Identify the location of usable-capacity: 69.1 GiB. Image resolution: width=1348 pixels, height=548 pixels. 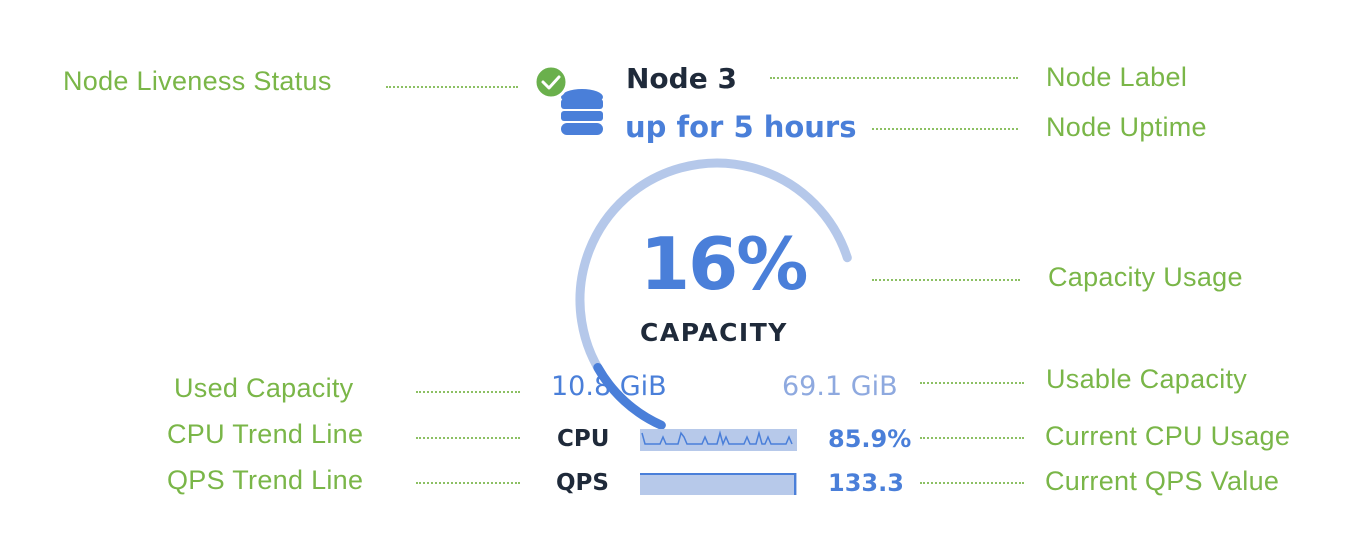
(840, 386).